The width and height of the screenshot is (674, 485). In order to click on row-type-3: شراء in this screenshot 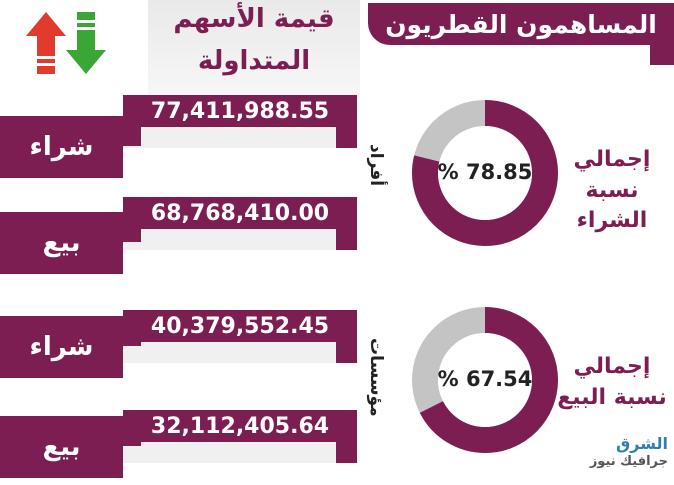, I will do `click(61, 347)`.